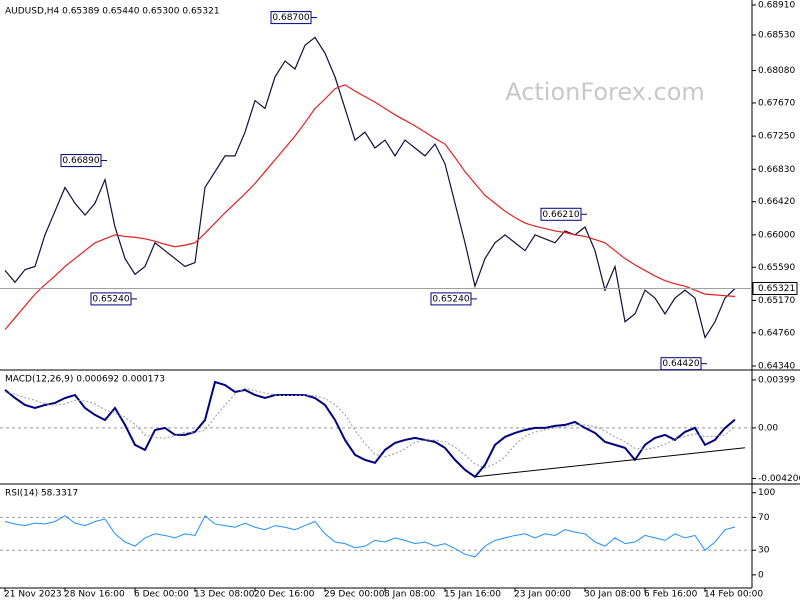 The height and width of the screenshot is (600, 800). I want to click on current-price-label: 0.65321, so click(776, 289).